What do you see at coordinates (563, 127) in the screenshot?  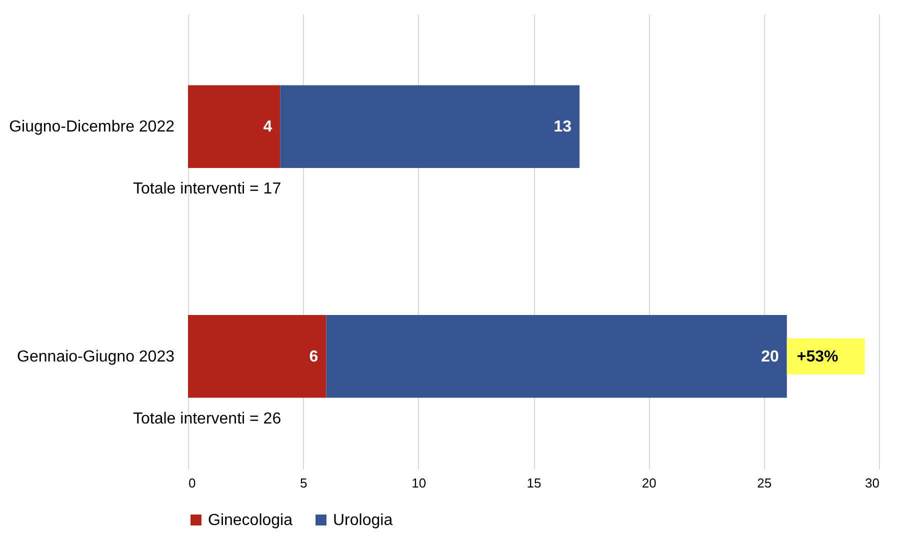 I see `data-label: 13` at bounding box center [563, 127].